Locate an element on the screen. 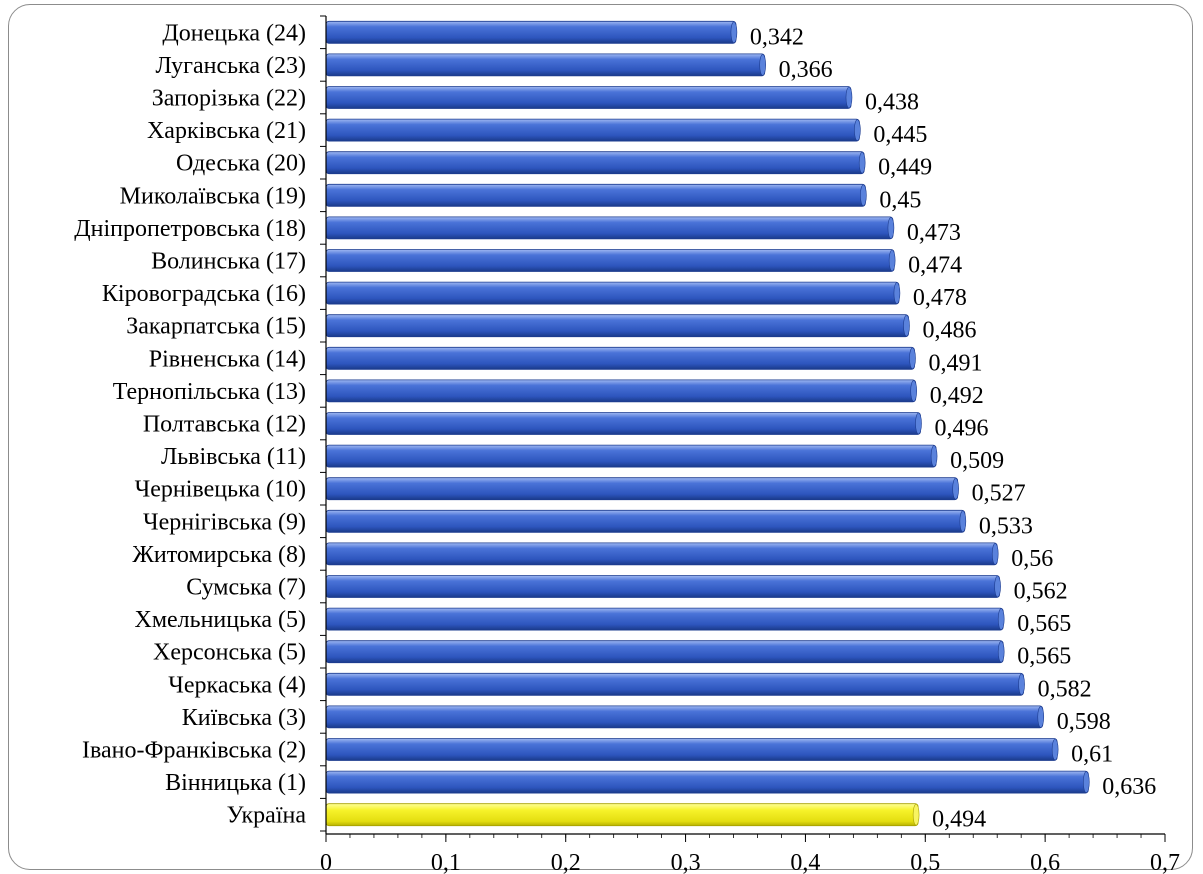 The image size is (1203, 874). category-label: Луганська (23) is located at coordinates (230, 66).